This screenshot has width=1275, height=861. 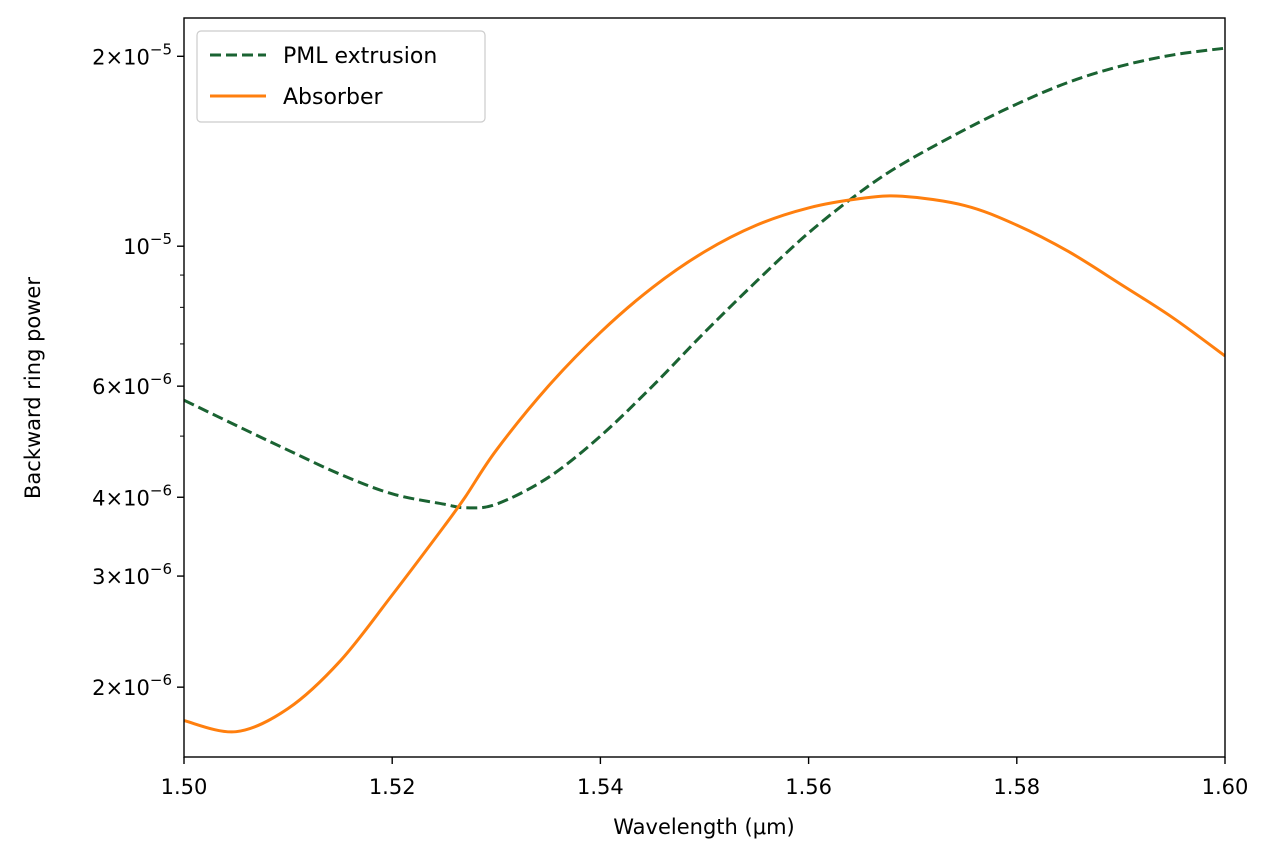 I want to click on y-tick-label: 2×10⁻⁶, so click(x=132, y=685).